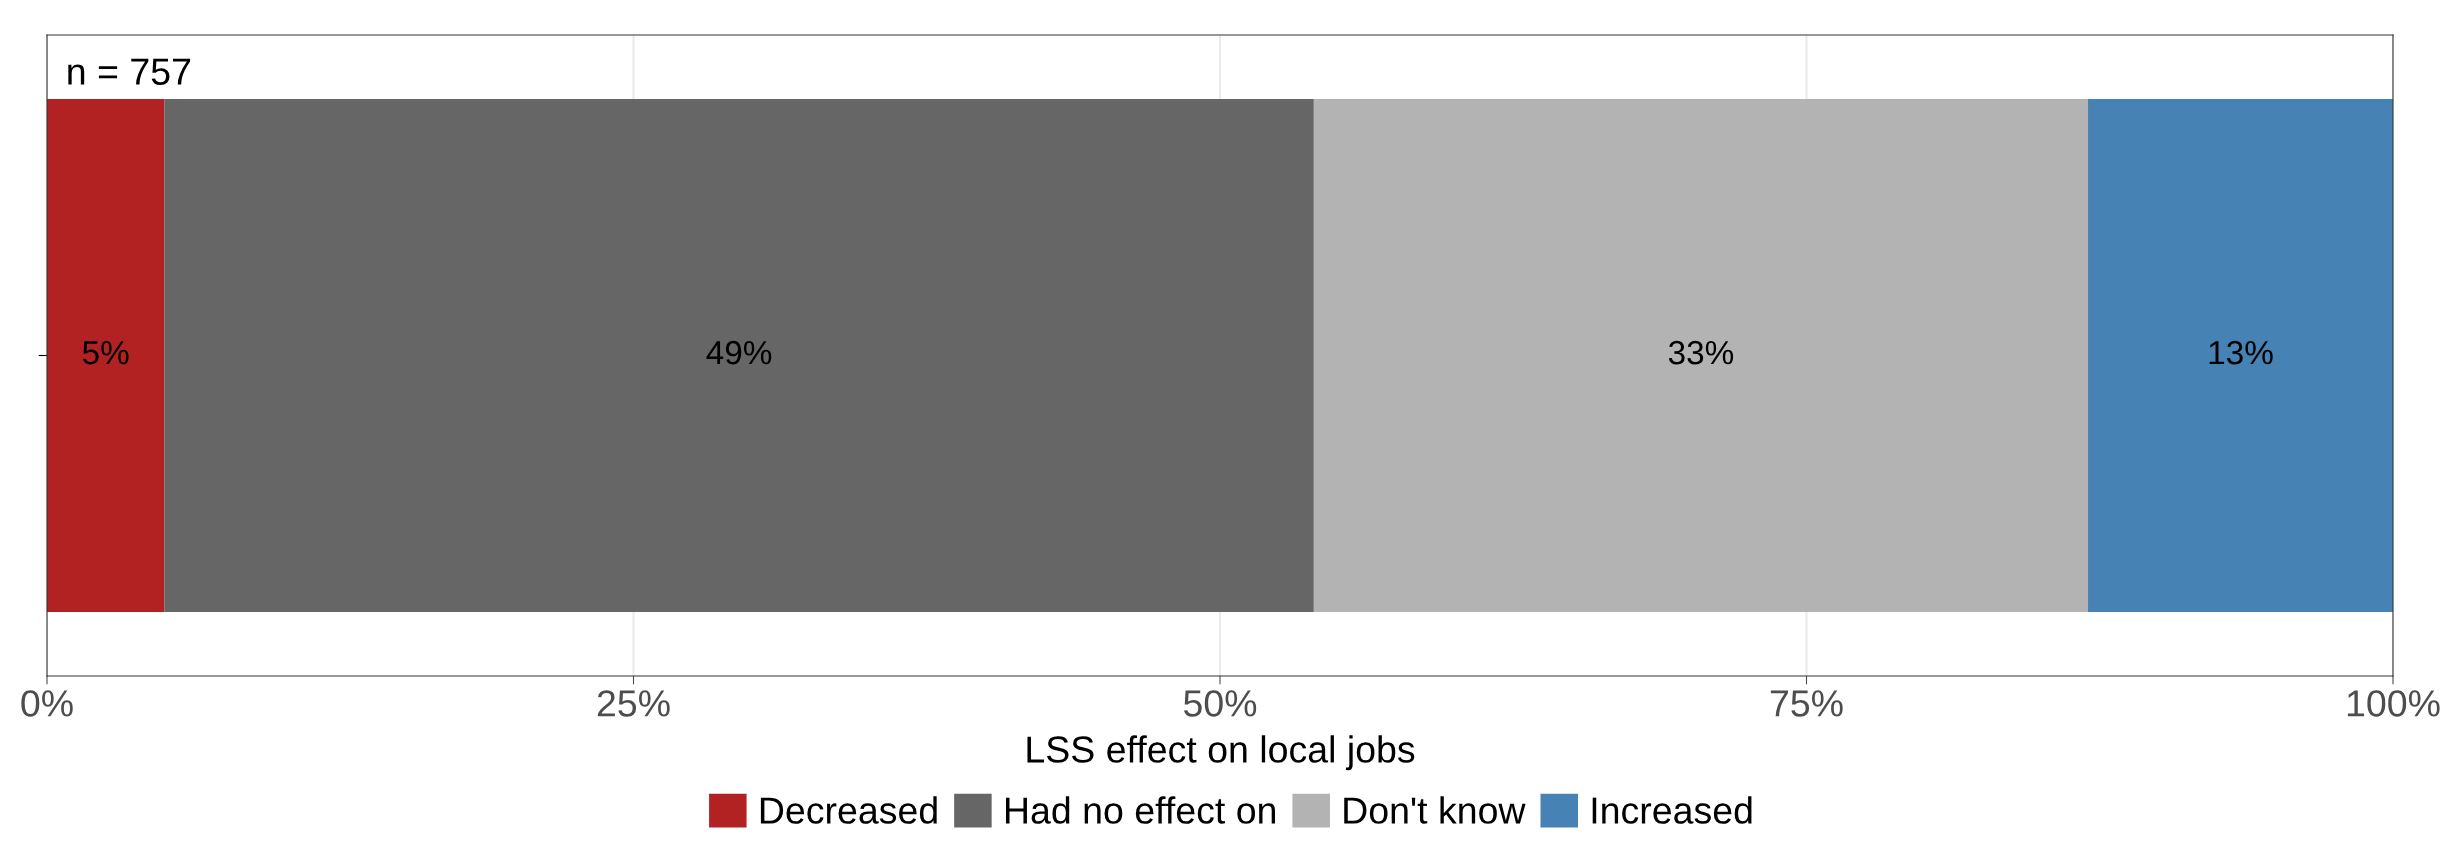 The image size is (2463, 865). I want to click on data-label: 5%, so click(105, 352).